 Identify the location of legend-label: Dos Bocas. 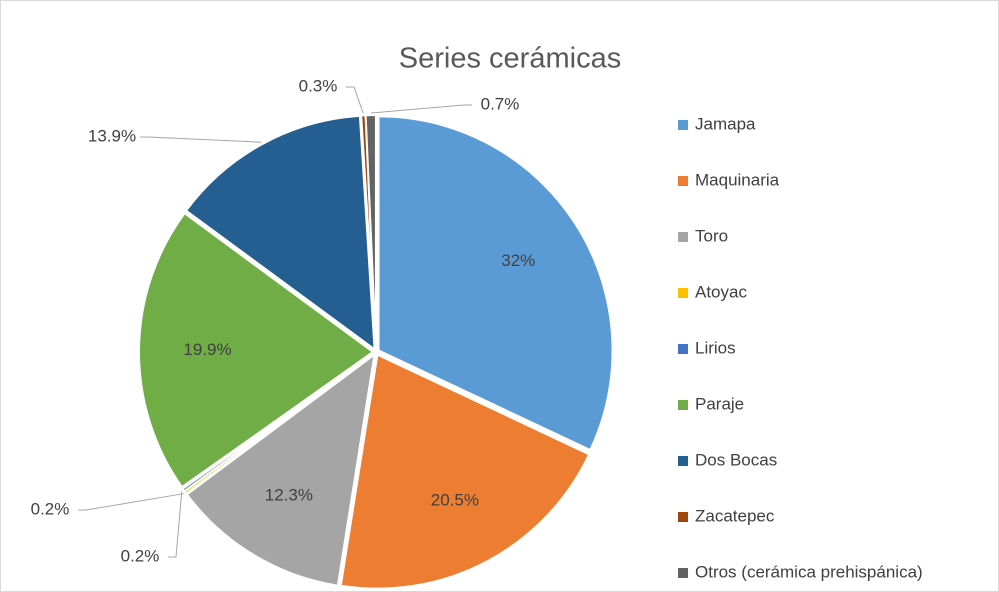
(736, 459).